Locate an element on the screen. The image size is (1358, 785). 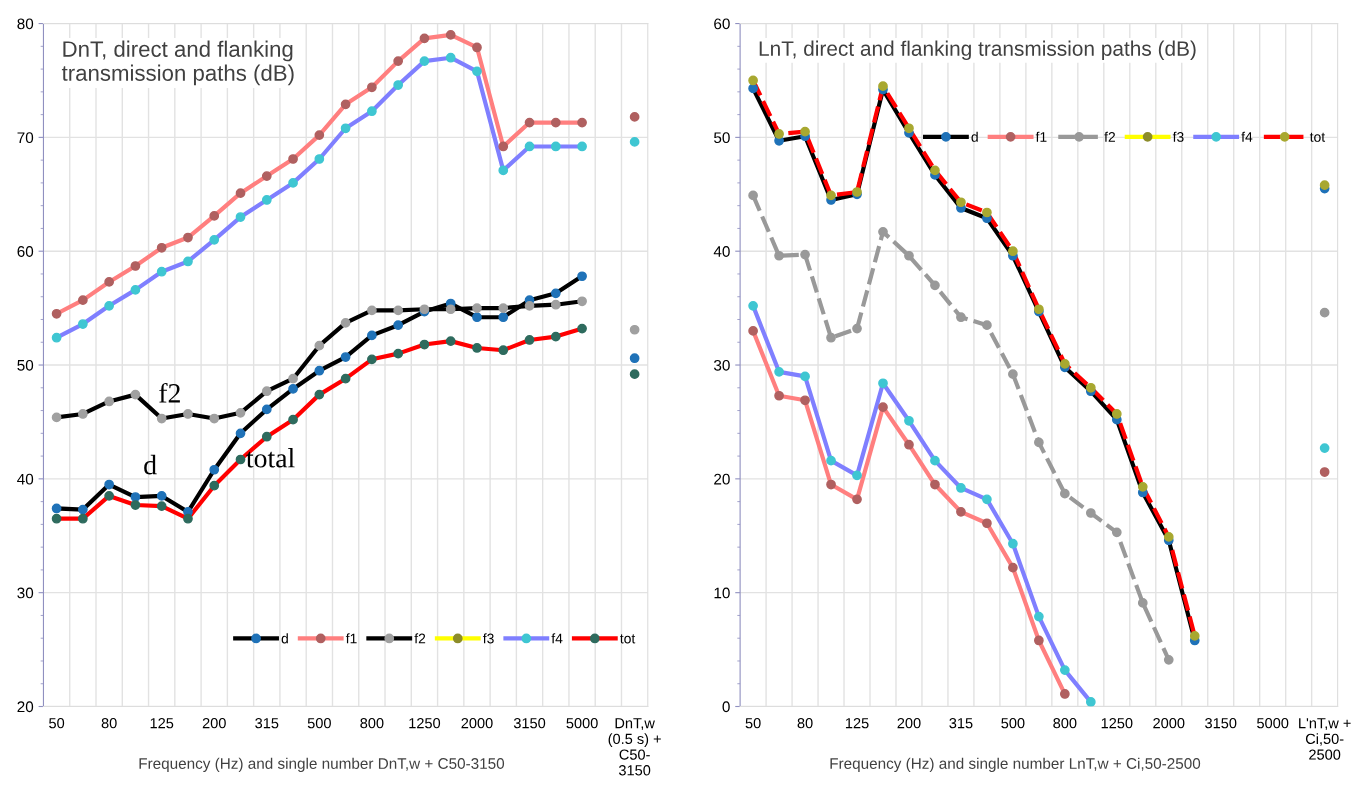
x-axis-title: Frequency (Hz) and single number LnT,w + Ci,50-2500 is located at coordinates (1015, 764).